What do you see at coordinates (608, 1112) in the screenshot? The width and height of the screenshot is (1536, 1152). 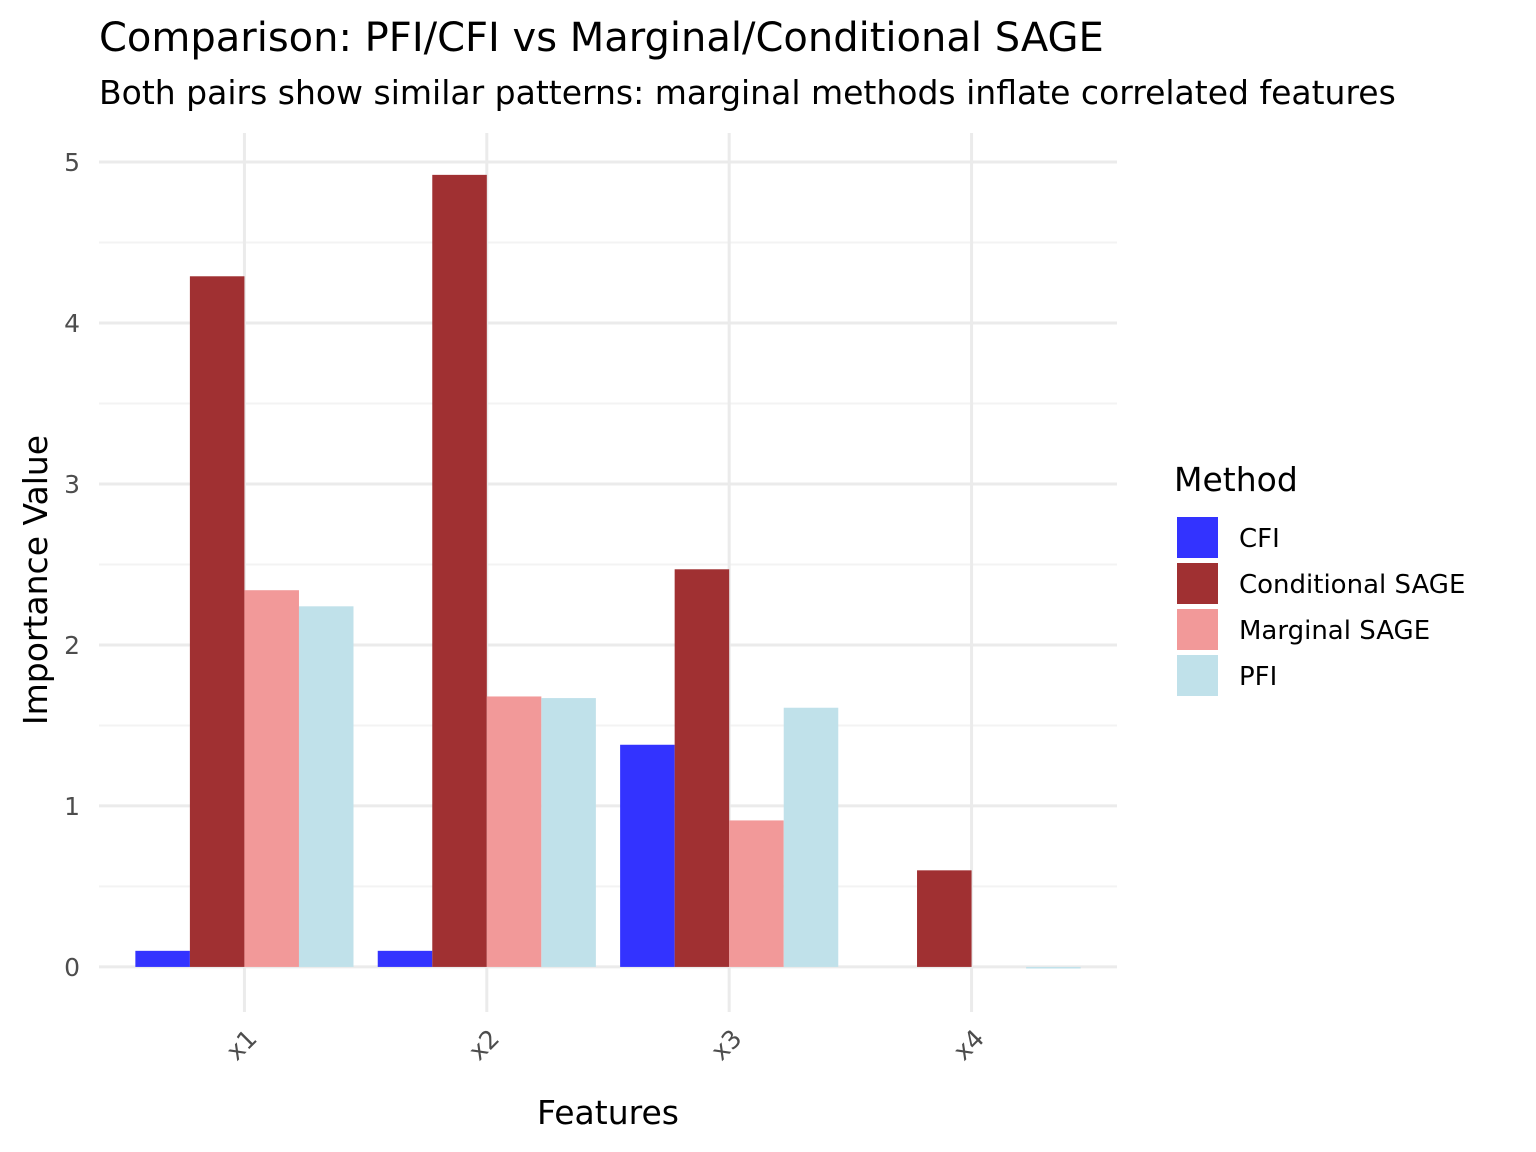 I see `x-axis-title: Features` at bounding box center [608, 1112].